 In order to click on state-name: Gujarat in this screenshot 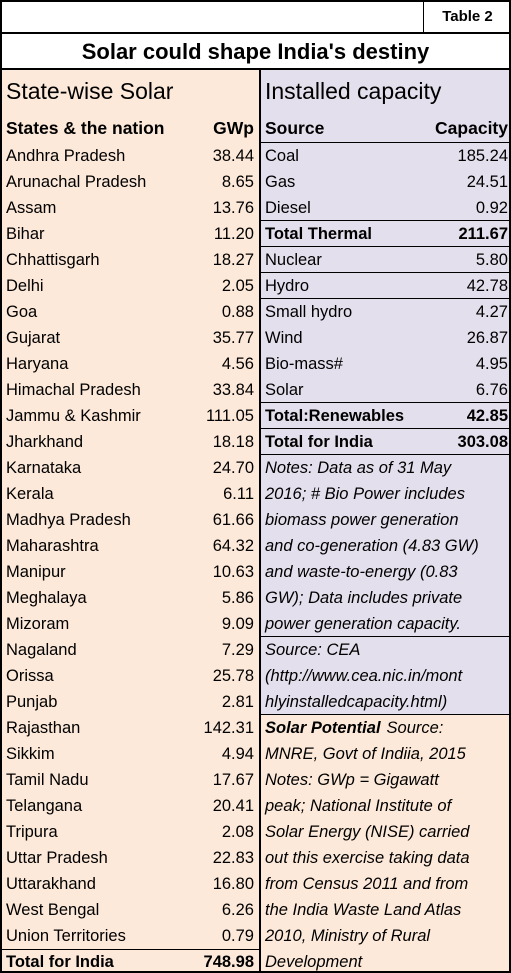, I will do `click(33, 338)`.